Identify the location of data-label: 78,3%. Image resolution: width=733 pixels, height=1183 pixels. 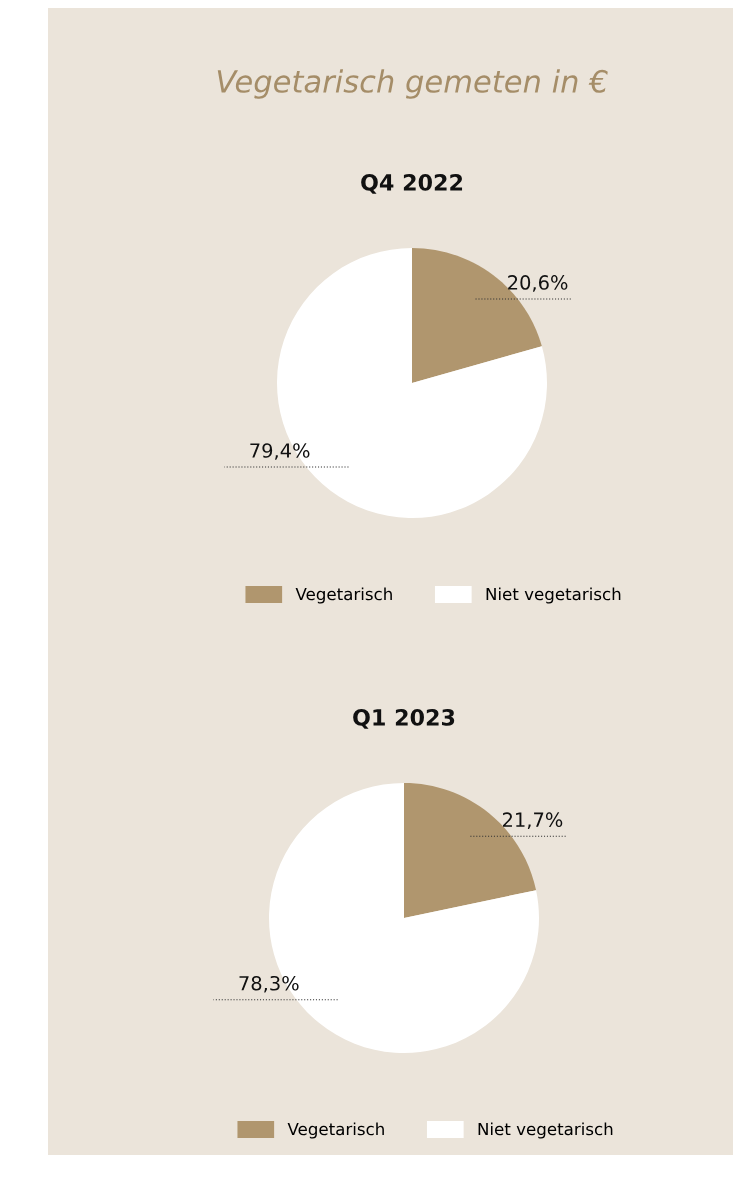
(269, 984).